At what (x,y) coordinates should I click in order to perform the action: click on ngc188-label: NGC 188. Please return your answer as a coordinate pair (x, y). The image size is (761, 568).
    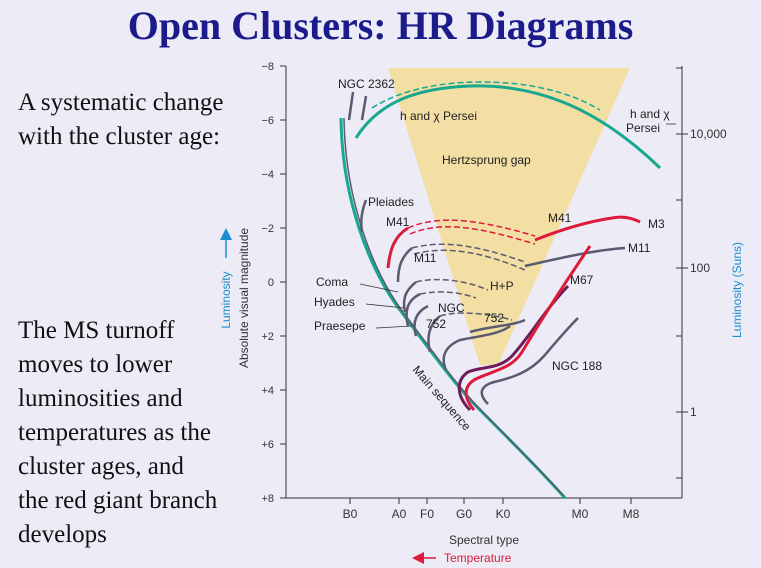
    Looking at the image, I should click on (577, 366).